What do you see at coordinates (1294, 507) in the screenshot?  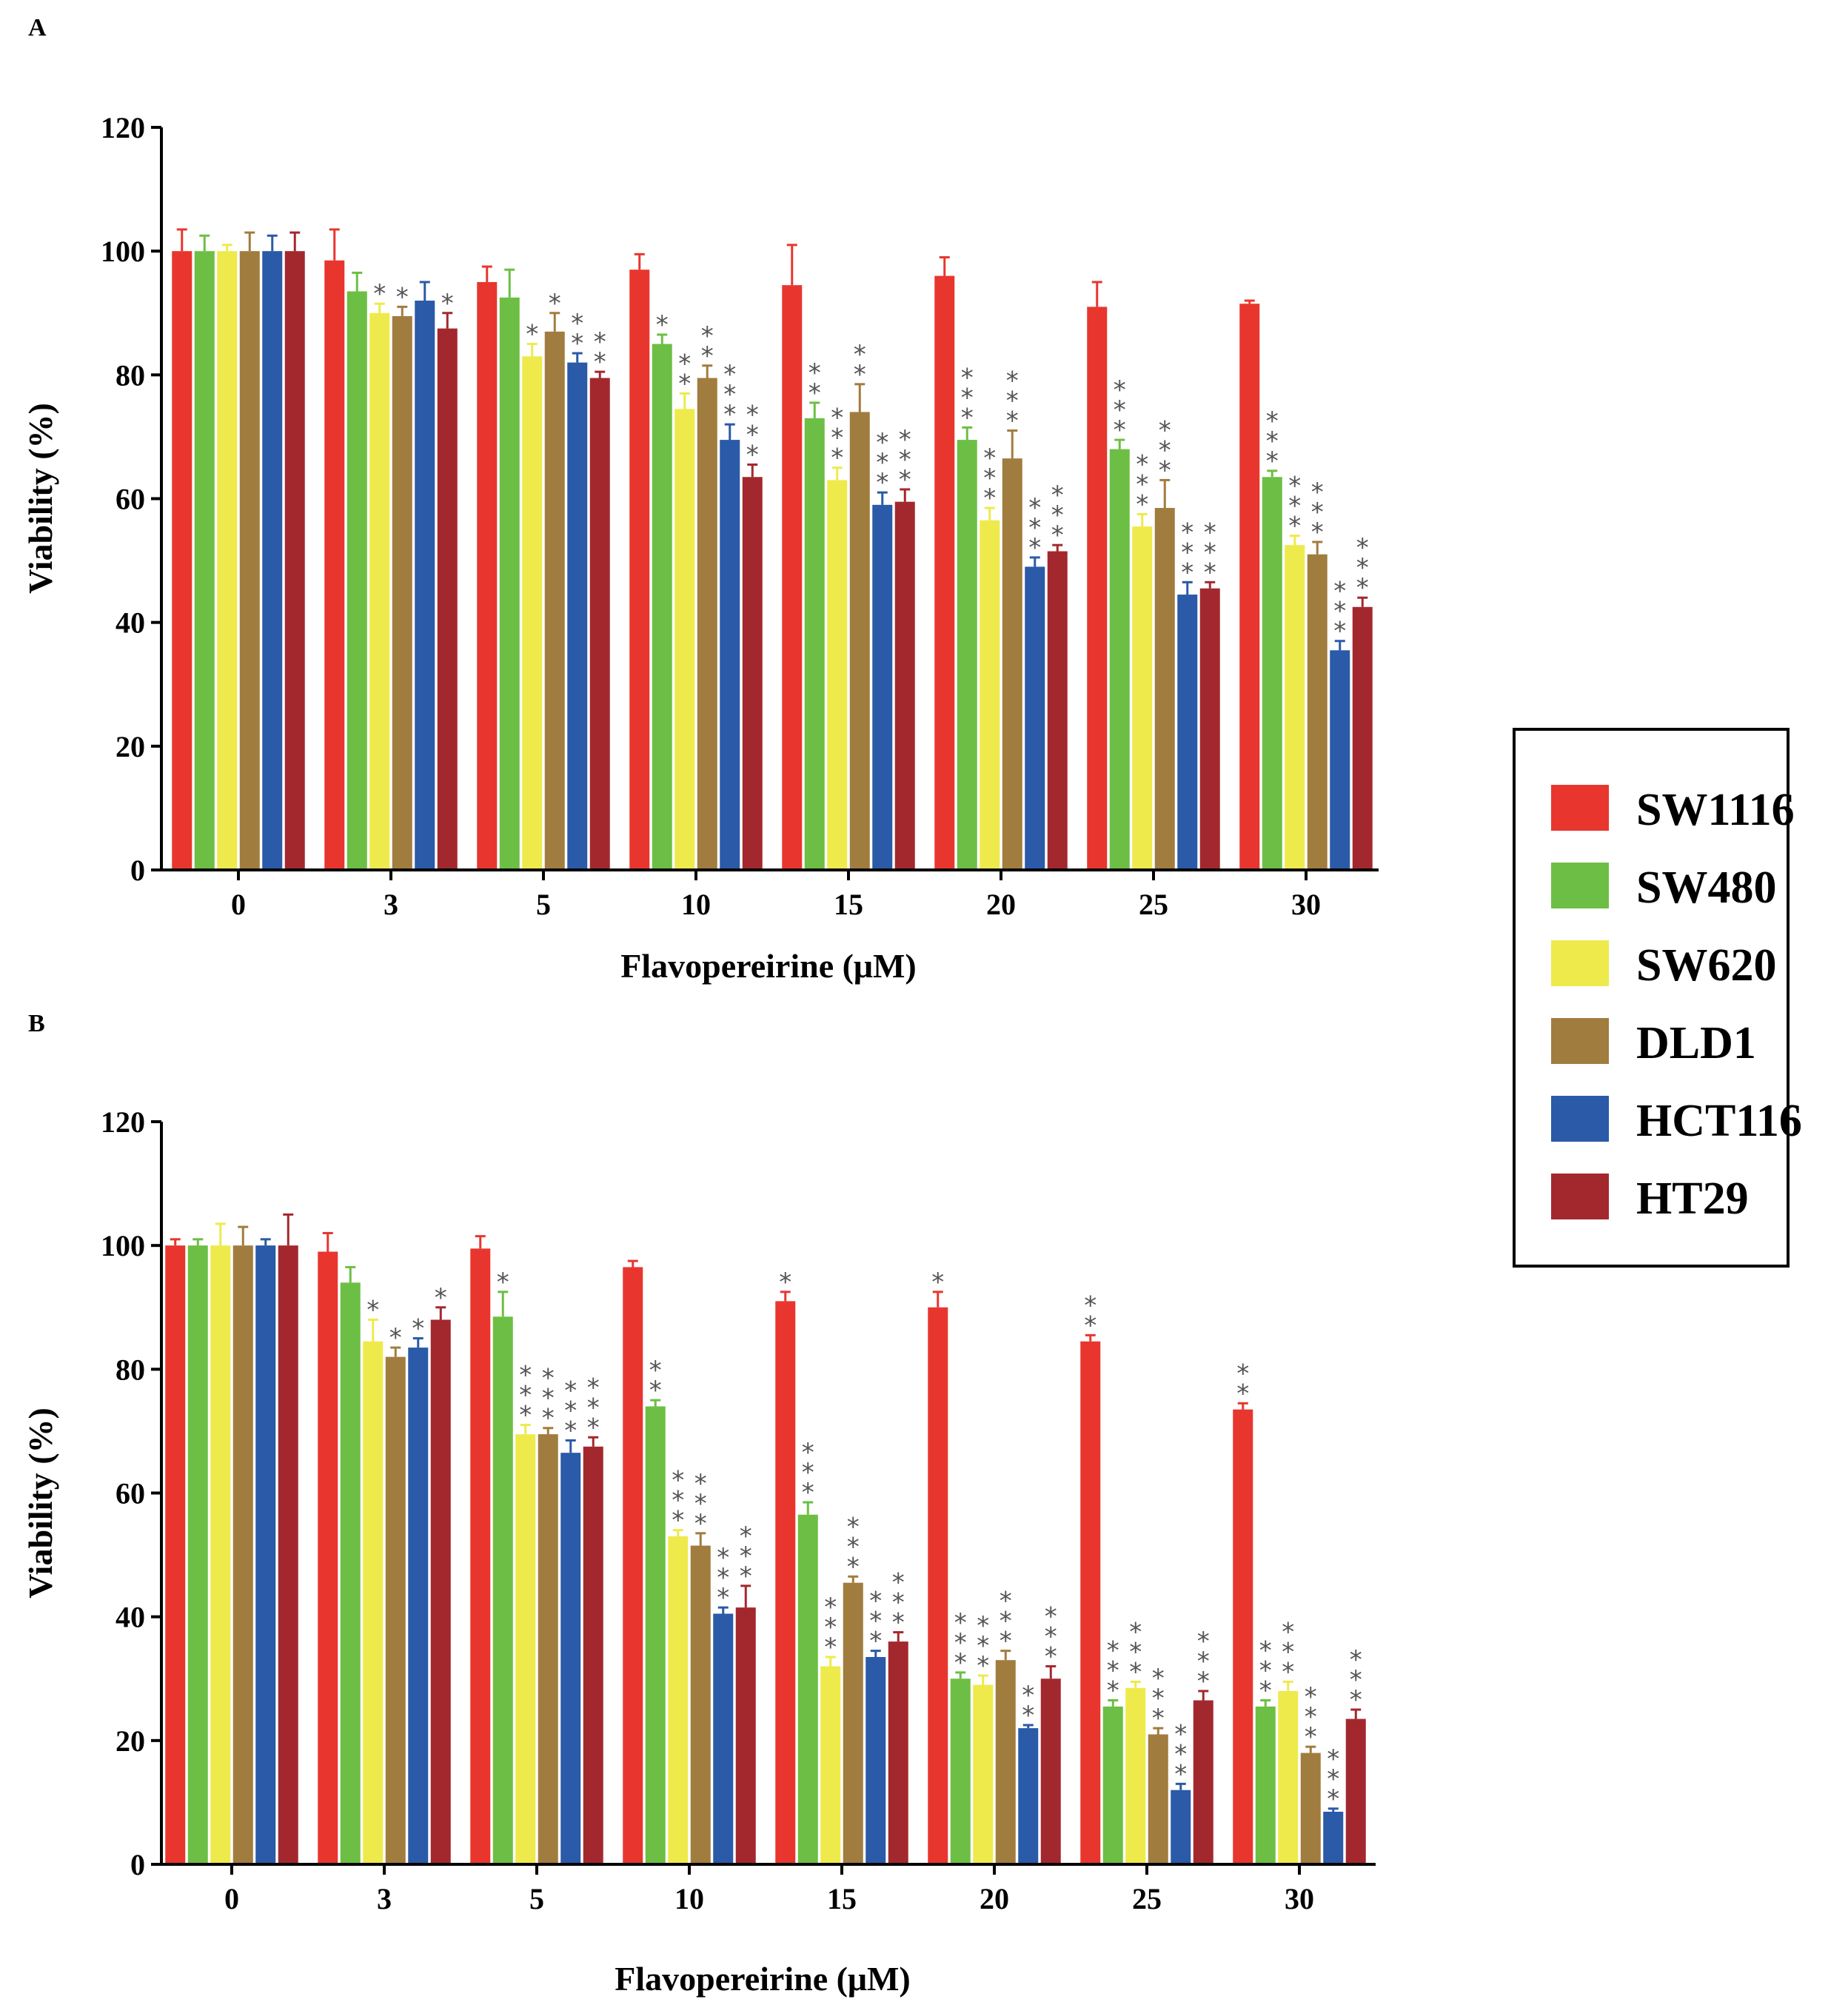 I see `panel-a-star-sw620-30: *` at bounding box center [1294, 507].